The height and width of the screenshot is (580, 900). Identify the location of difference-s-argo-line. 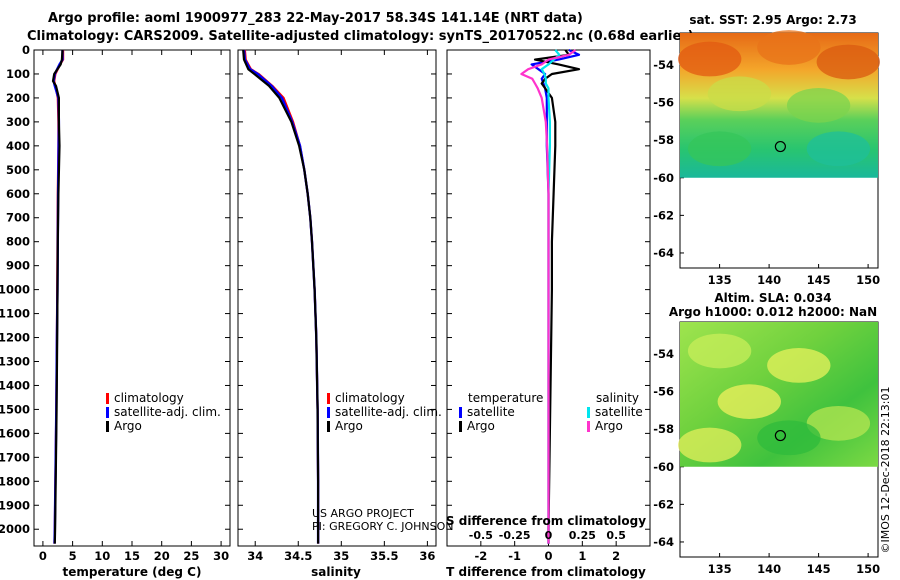
(548, 296).